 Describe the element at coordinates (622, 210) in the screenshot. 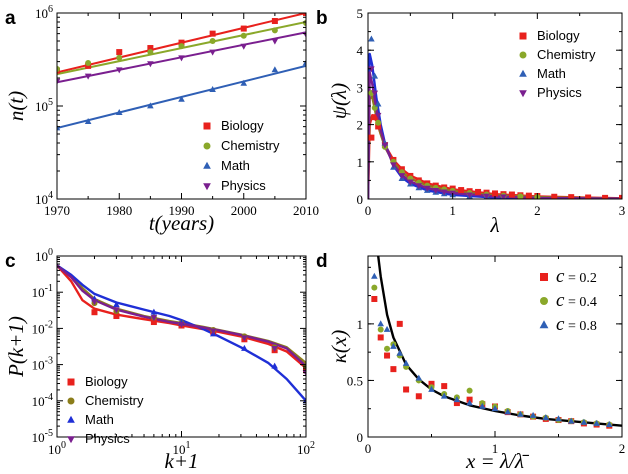

I see `x-tick-label: 3` at that location.